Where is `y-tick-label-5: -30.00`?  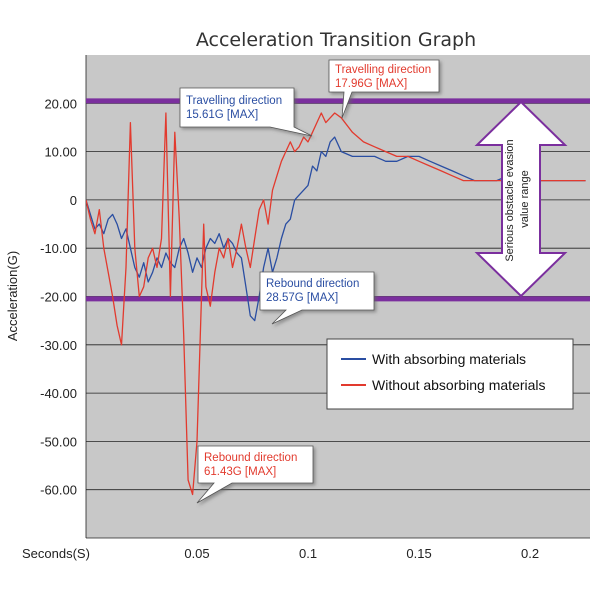 y-tick-label-5: -30.00 is located at coordinates (58, 345).